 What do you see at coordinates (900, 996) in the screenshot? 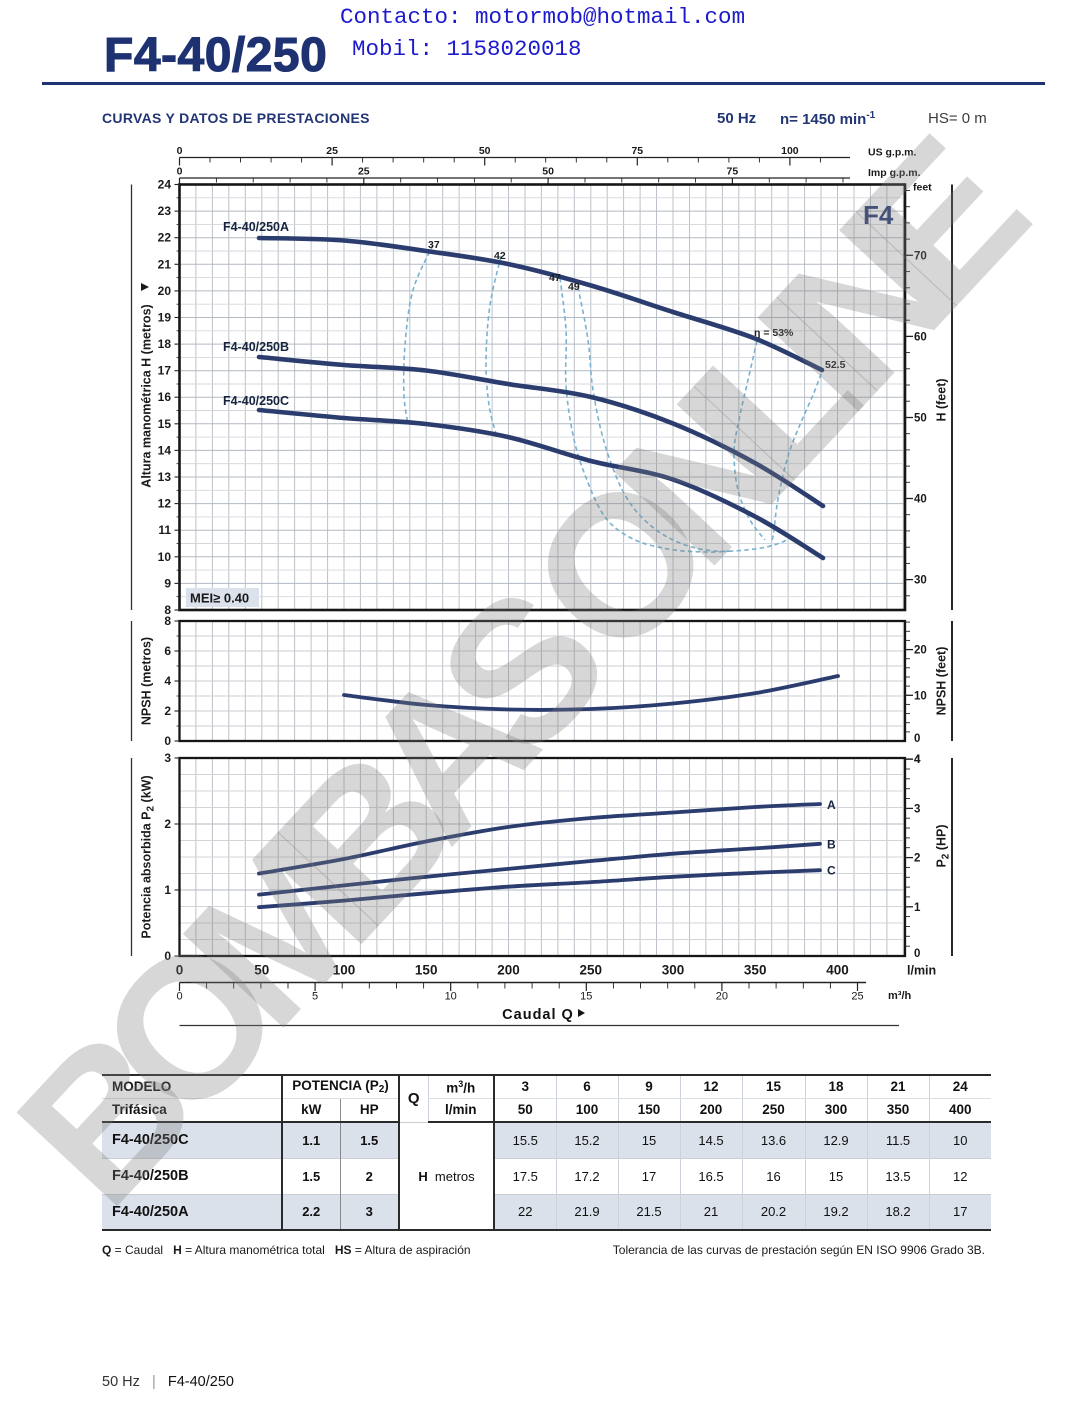
I see `svg-text: m³/h` at bounding box center [900, 996].